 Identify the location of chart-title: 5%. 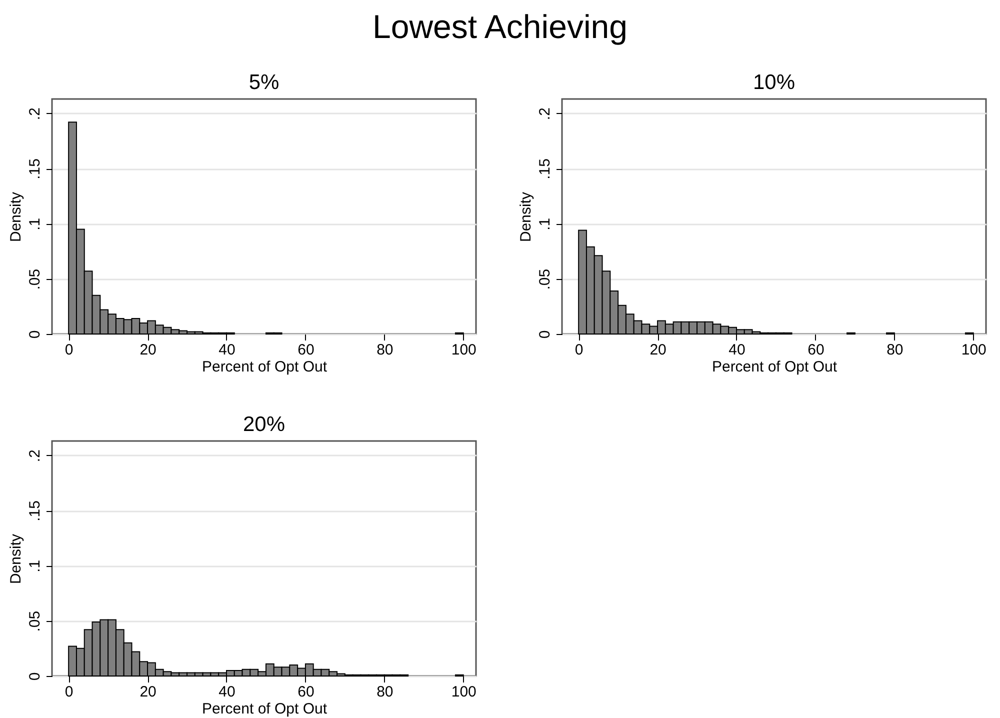
(264, 82).